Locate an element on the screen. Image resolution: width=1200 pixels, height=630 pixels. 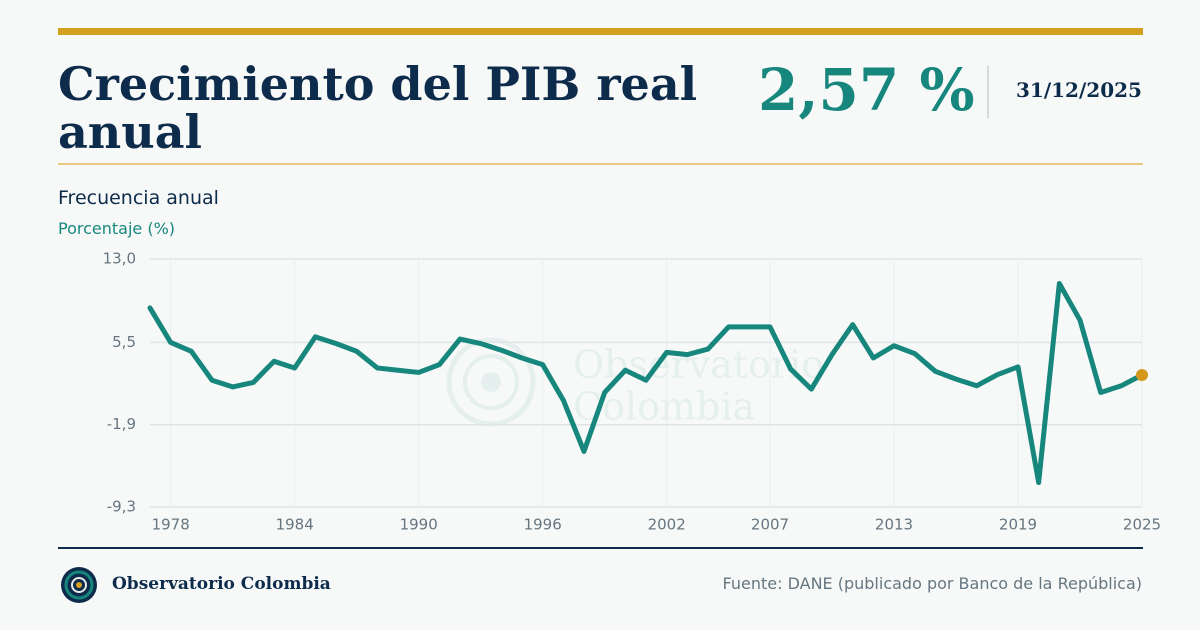
subtitle: Frecuencia anual is located at coordinates (138, 198).